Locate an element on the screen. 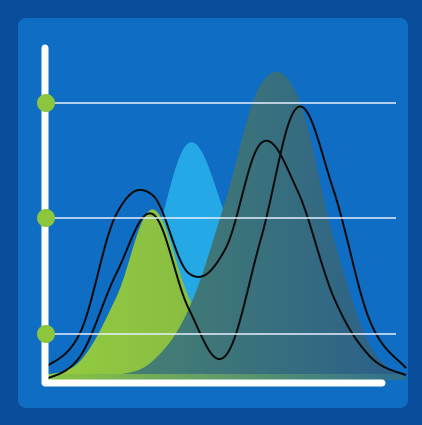 The width and height of the screenshot is (422, 425). axis-markers-group is located at coordinates (46, 218).